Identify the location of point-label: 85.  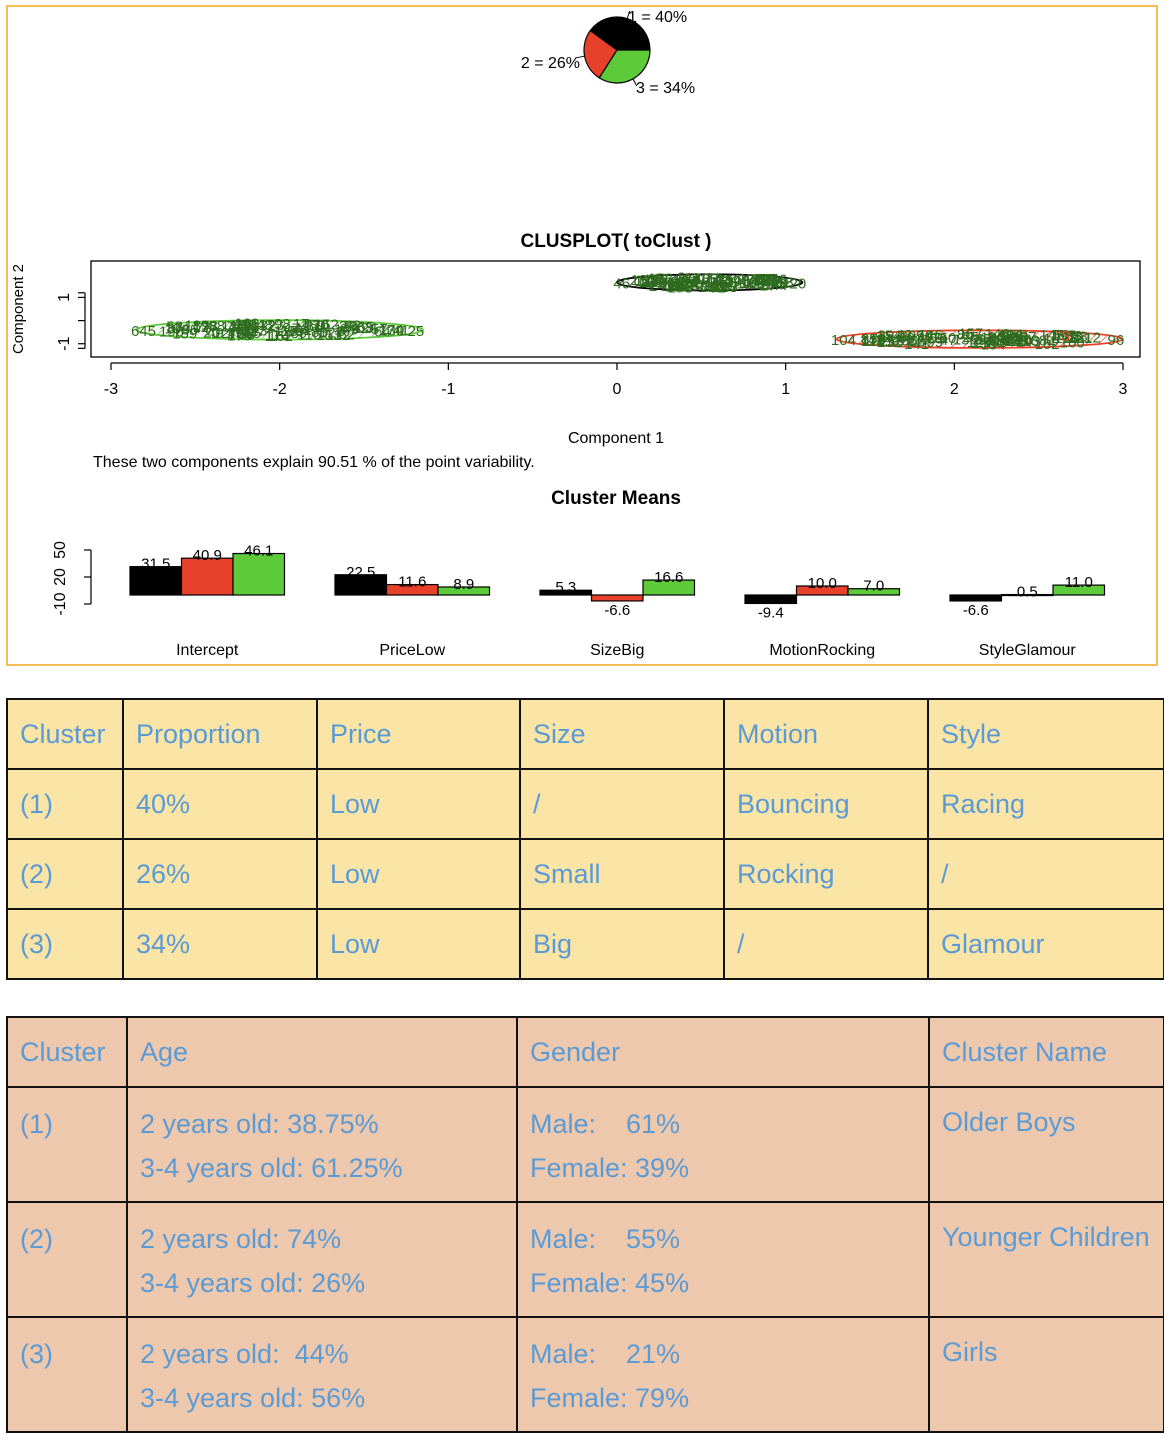
(699, 286).